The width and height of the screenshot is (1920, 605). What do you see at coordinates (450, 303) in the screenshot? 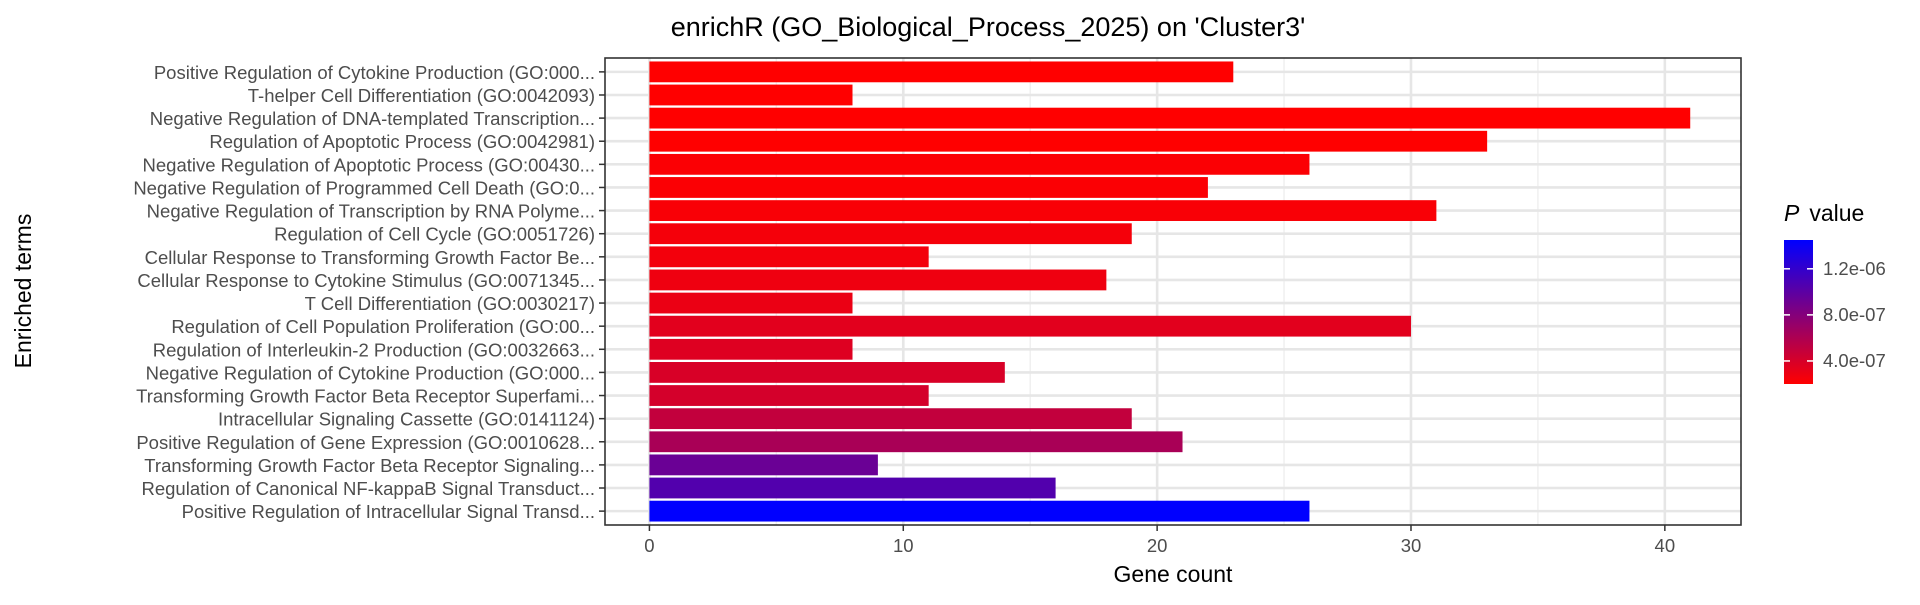
I see `y-tick-label: T Cell Differentiation (GO:0030217)` at bounding box center [450, 303].